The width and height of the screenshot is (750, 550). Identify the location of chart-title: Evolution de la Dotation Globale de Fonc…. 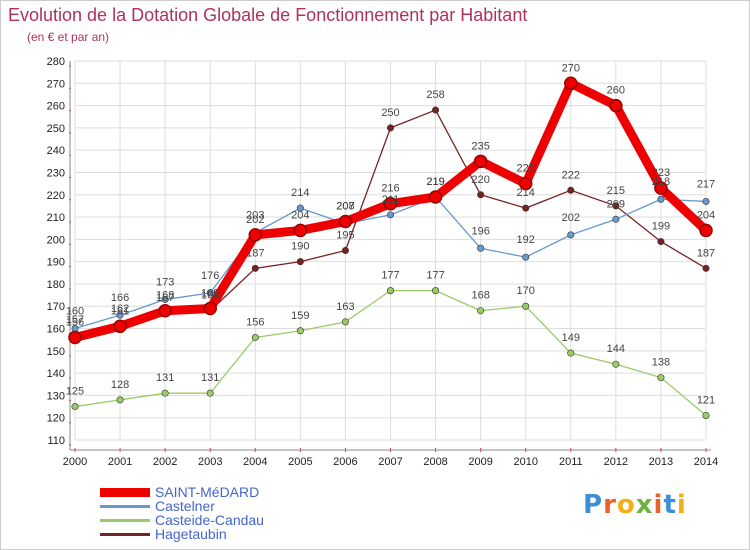
(268, 15).